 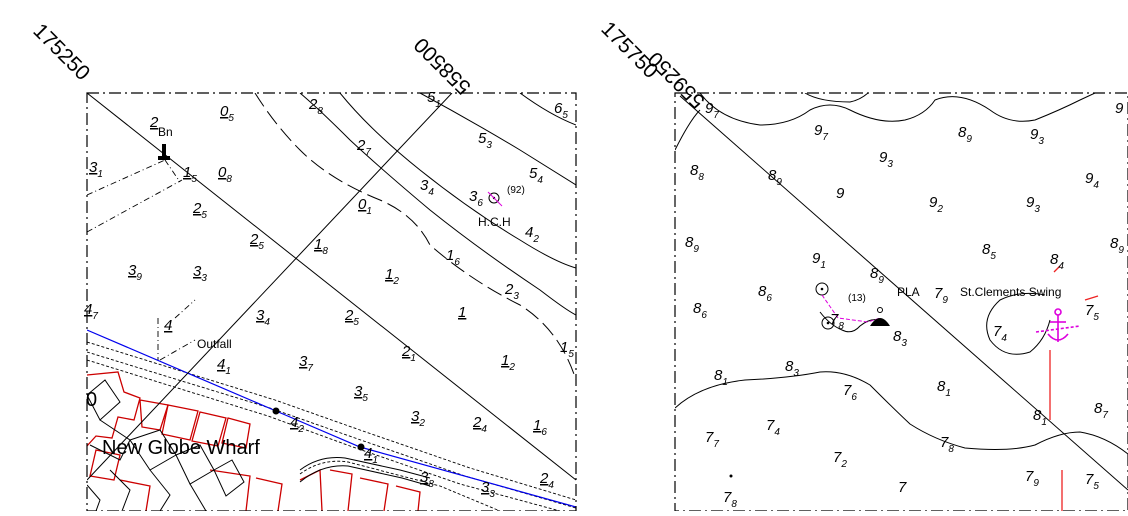 What do you see at coordinates (315, 106) in the screenshot?
I see `left-sounding: 28` at bounding box center [315, 106].